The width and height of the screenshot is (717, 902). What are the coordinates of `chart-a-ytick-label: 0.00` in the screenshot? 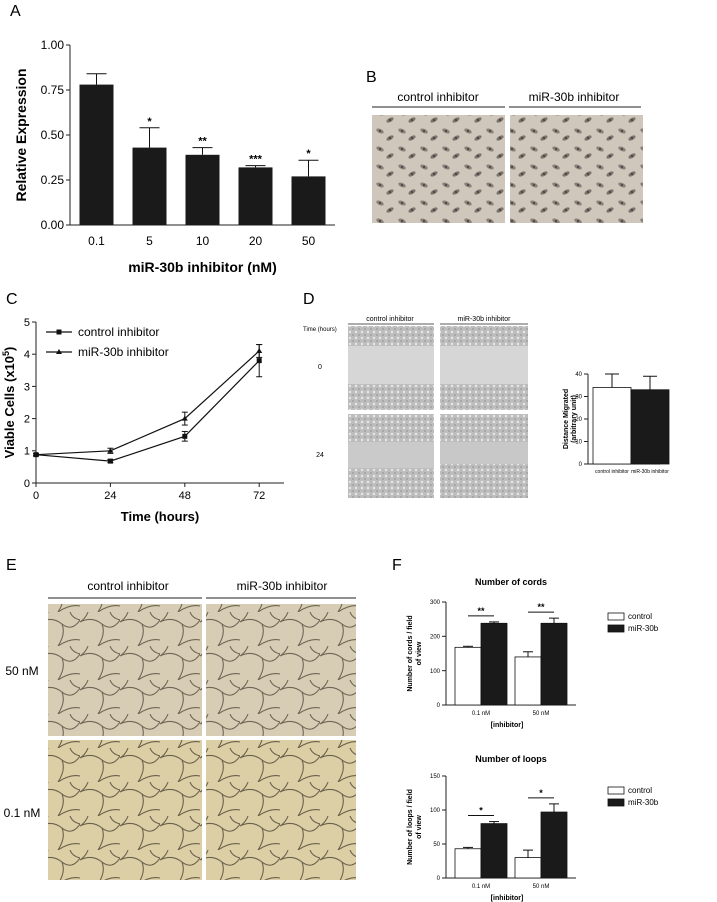 It's located at (53, 225).